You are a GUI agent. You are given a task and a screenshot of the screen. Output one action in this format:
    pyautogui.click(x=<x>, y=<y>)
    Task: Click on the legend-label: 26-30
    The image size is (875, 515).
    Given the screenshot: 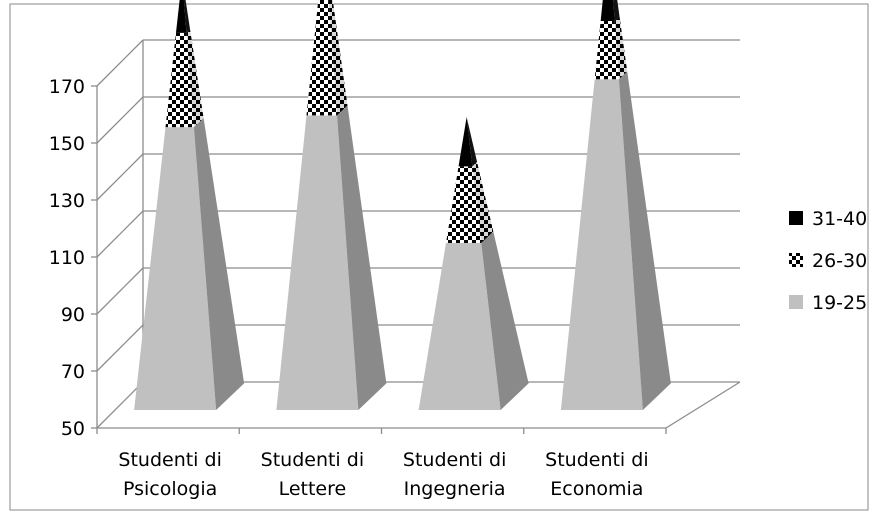 What is the action you would take?
    pyautogui.click(x=839, y=261)
    